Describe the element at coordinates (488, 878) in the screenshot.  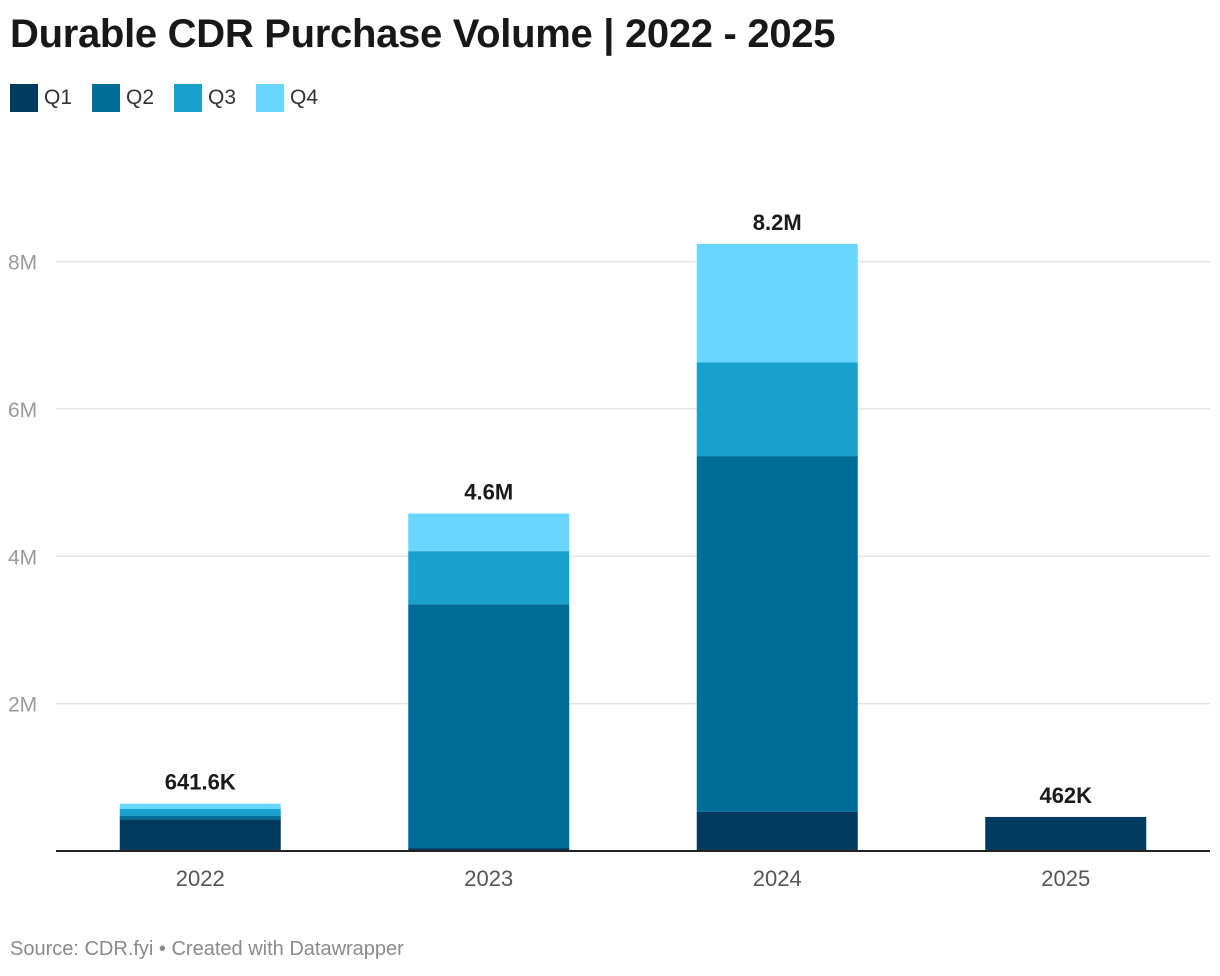
I see `x-tick-label-2023: 2023` at that location.